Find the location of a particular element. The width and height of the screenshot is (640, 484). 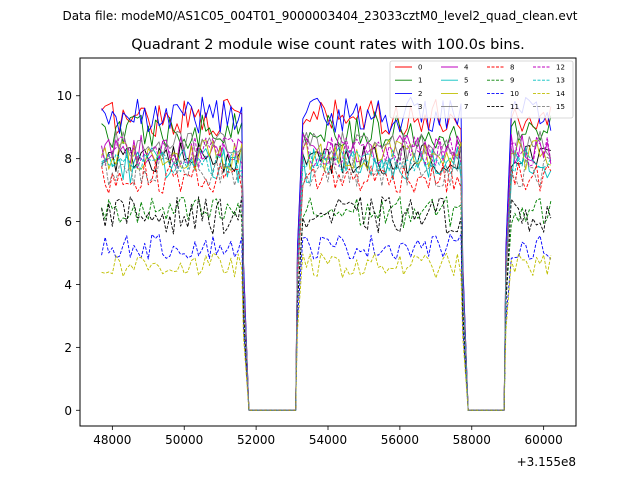

legend-label: 4 is located at coordinates (466, 68).